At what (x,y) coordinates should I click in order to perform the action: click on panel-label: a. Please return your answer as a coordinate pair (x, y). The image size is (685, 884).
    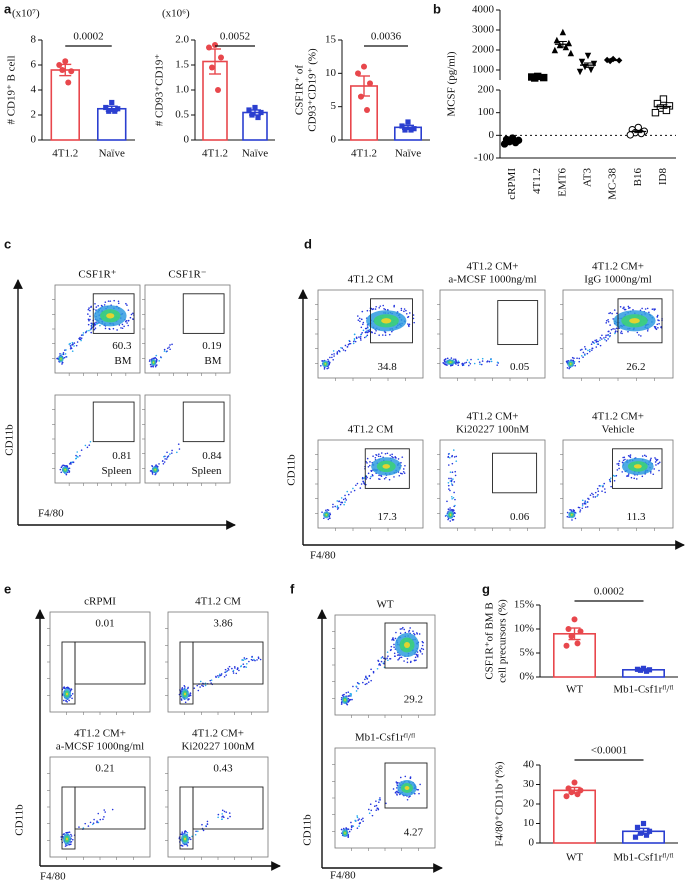
    Looking at the image, I should click on (8, 8).